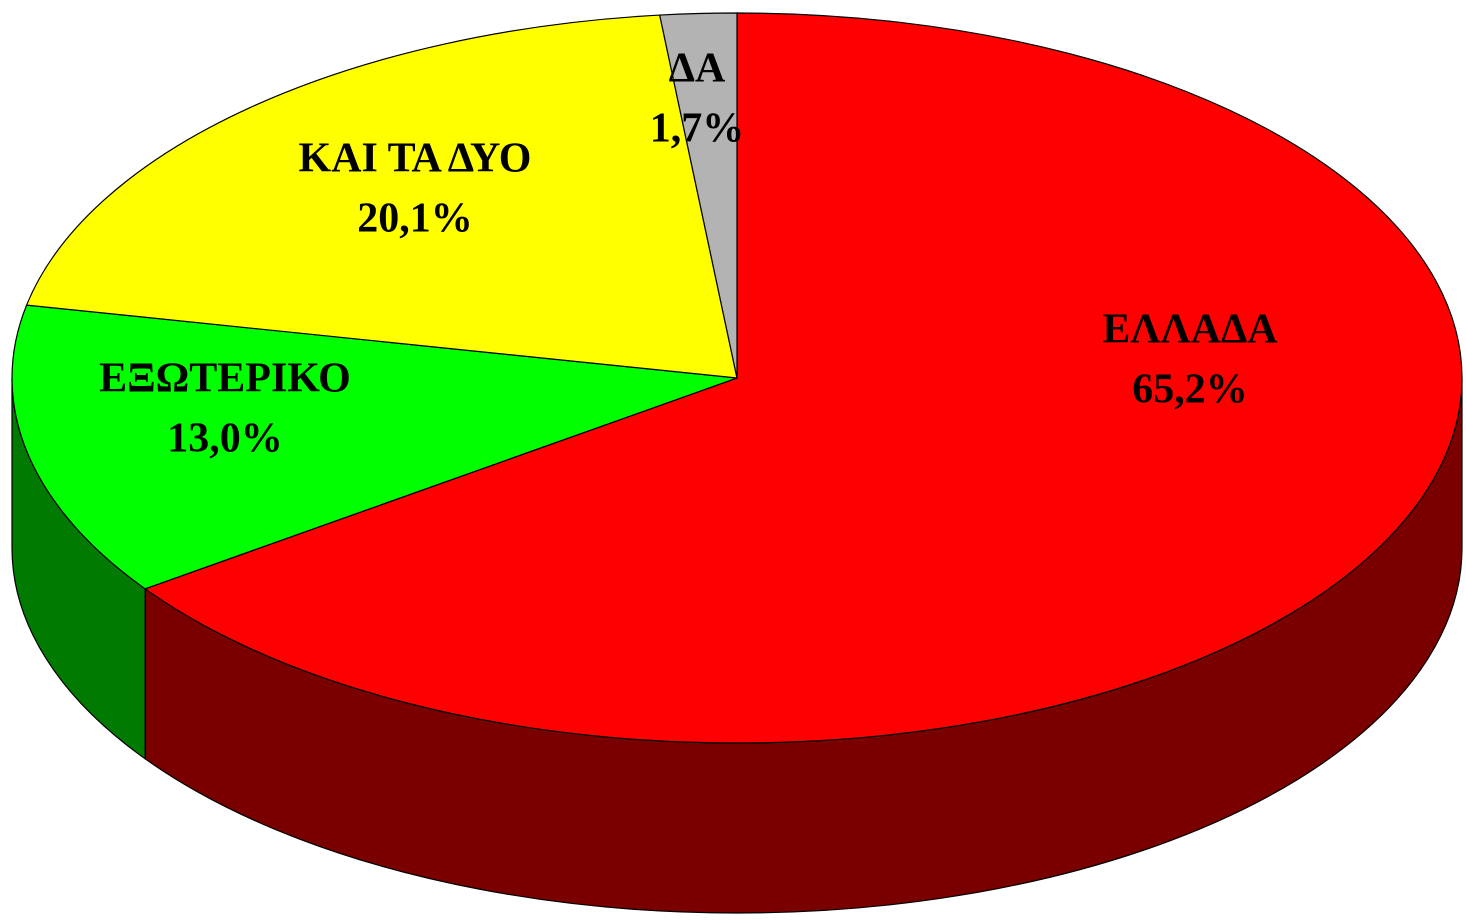 Image resolution: width=1466 pixels, height=923 pixels. Describe the element at coordinates (415, 159) in the screenshot. I see `slice-label: ΚΑΙ ΤΑ ΔΥΟ` at that location.